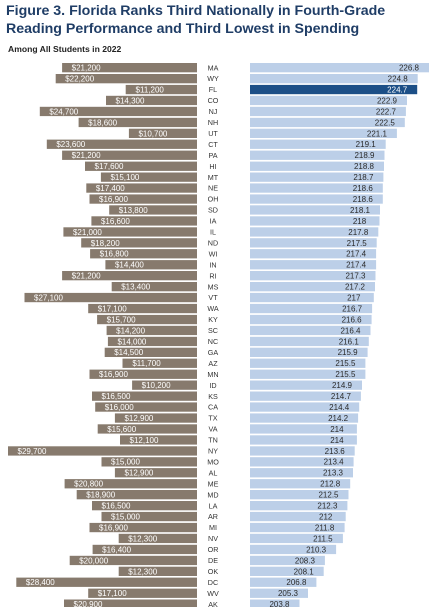 This screenshot has width=439, height=607. What do you see at coordinates (387, 100) in the screenshot?
I see `score-label-co: 222.9` at bounding box center [387, 100].